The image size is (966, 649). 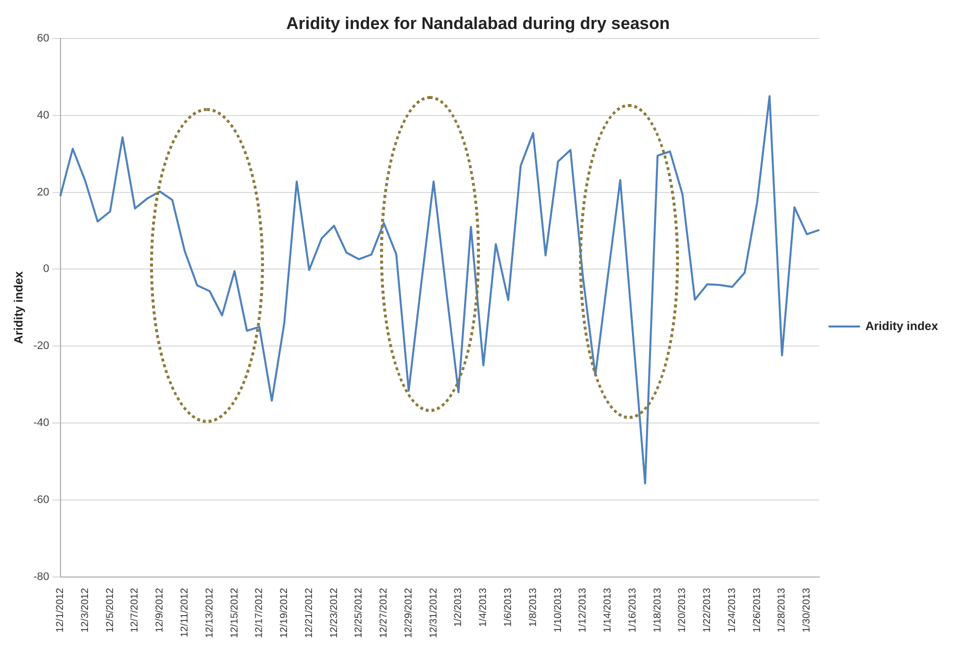 What do you see at coordinates (533, 607) in the screenshot?
I see `x-tick-label: 1/8/2013` at bounding box center [533, 607].